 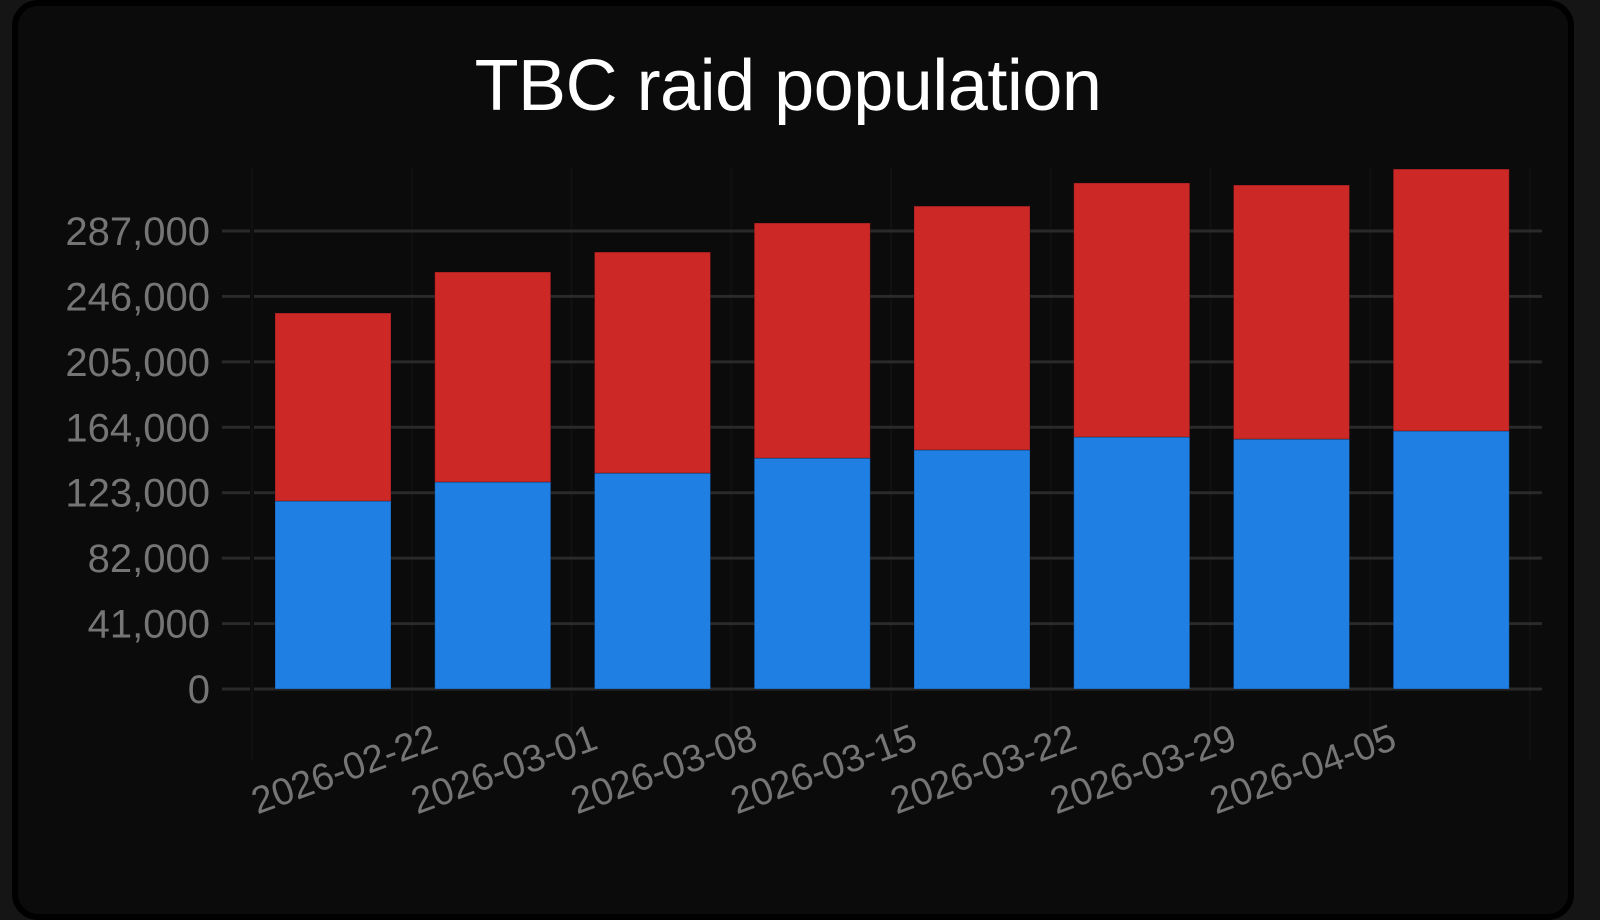 I want to click on chart-title: TBC raid population, so click(x=788, y=86).